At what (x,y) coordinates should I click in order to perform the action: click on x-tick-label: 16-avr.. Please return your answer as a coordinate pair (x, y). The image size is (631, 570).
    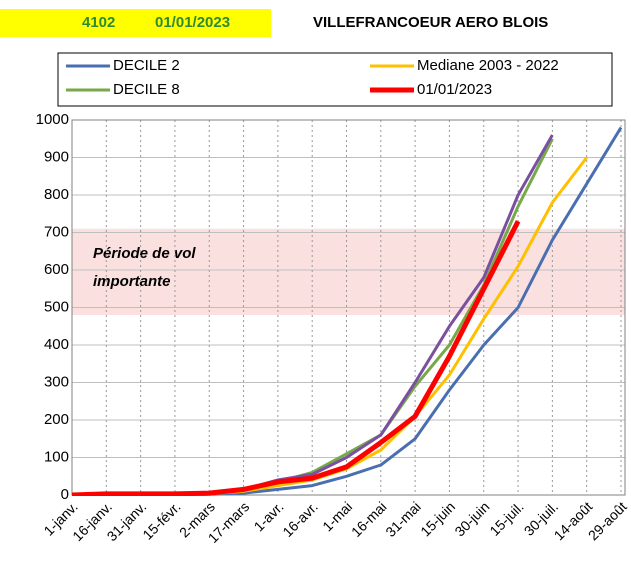
    Looking at the image, I should click on (300, 519).